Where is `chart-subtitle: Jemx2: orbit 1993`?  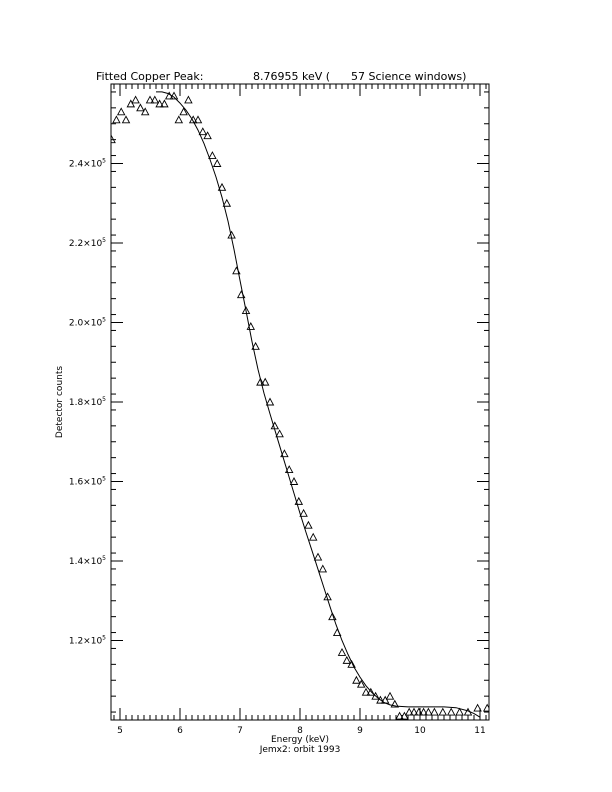
chart-subtitle: Jemx2: orbit 1993 is located at coordinates (300, 750).